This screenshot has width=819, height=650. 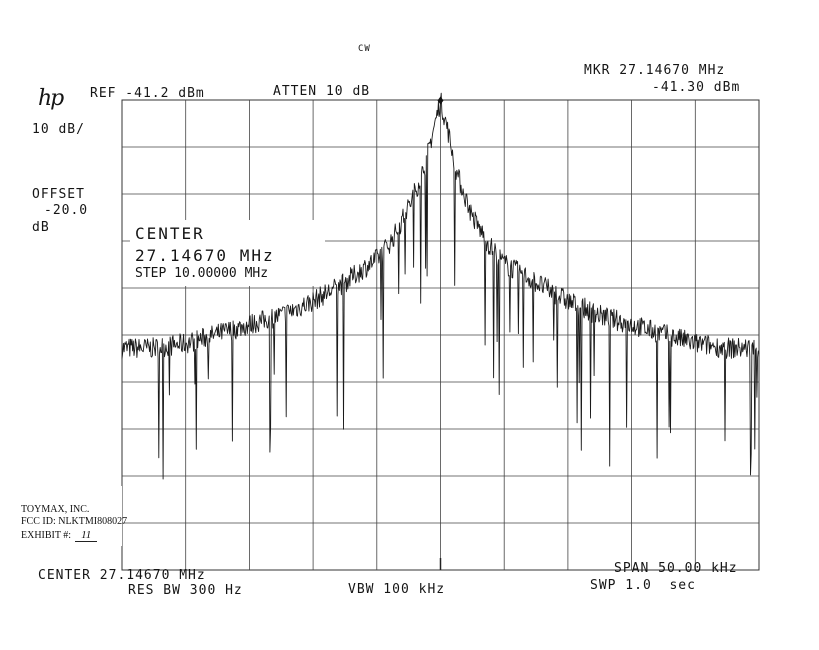 I want to click on hp-logo: hp, so click(x=51, y=98).